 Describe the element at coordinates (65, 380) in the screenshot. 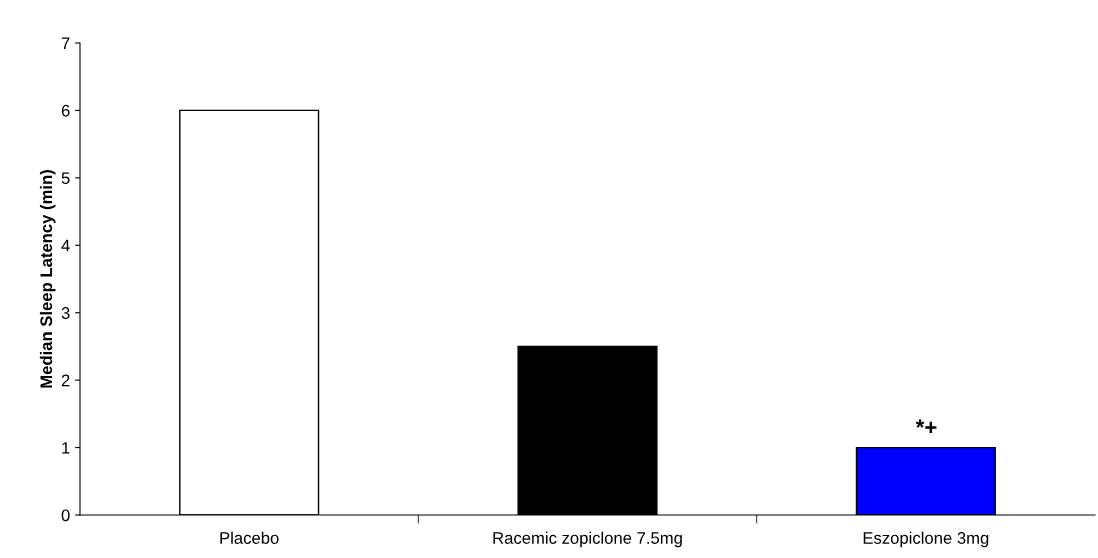

I see `y-tick-label: 2` at that location.